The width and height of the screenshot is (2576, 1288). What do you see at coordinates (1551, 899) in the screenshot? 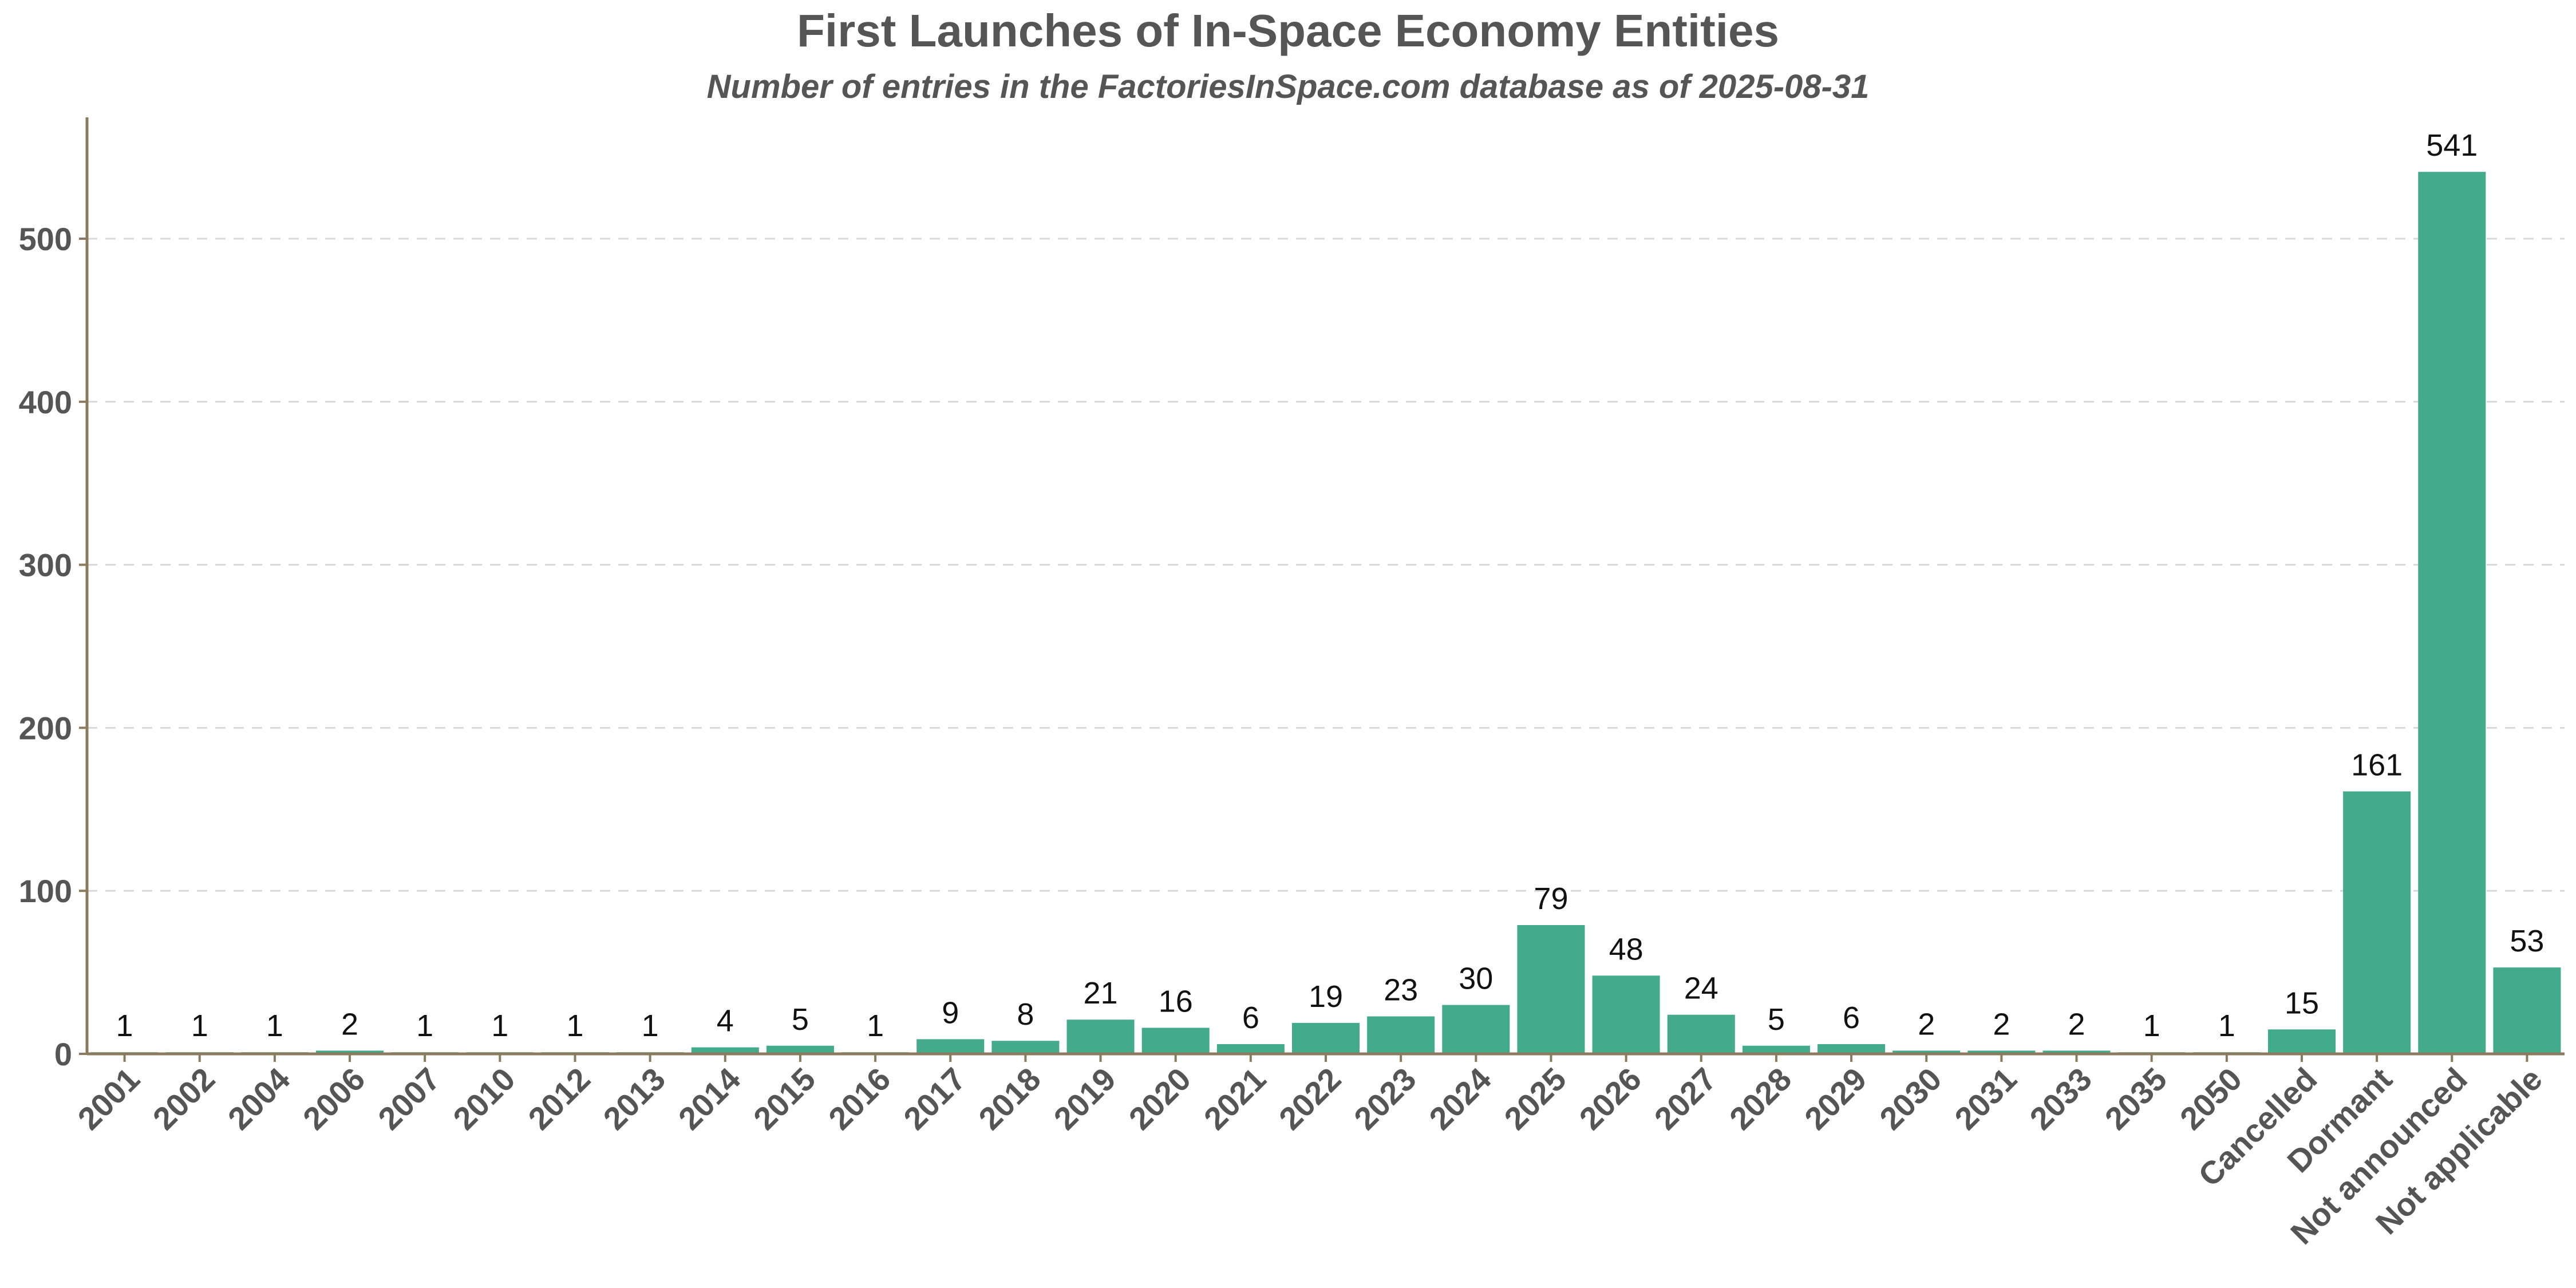
I see `data-label: 79` at bounding box center [1551, 899].